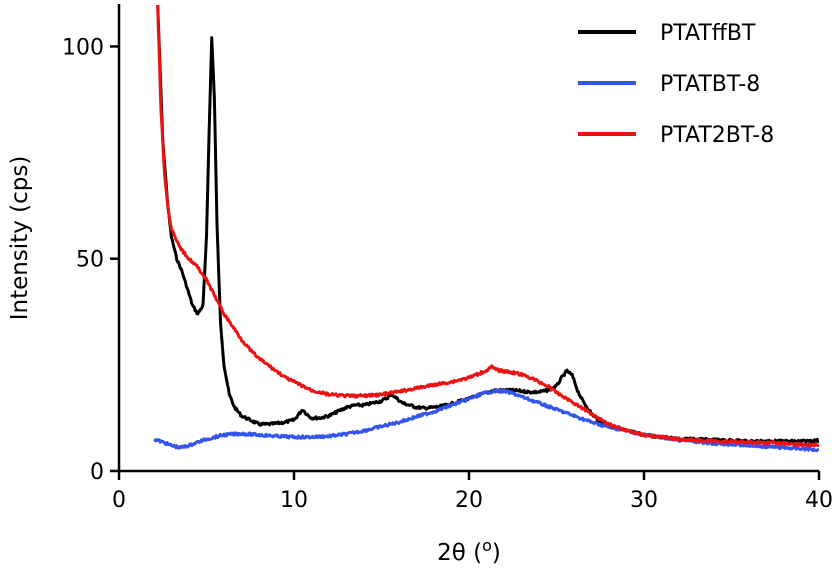 Image resolution: width=838 pixels, height=584 pixels. I want to click on x-ticks: 0 10 20 30 40, so click(472, 492).